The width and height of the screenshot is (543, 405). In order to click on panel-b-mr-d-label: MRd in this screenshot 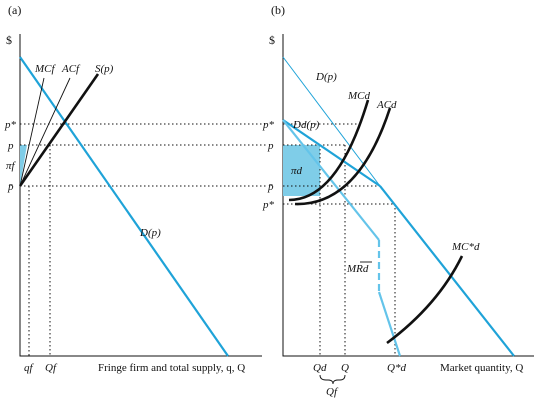, I will do `click(357, 269)`.